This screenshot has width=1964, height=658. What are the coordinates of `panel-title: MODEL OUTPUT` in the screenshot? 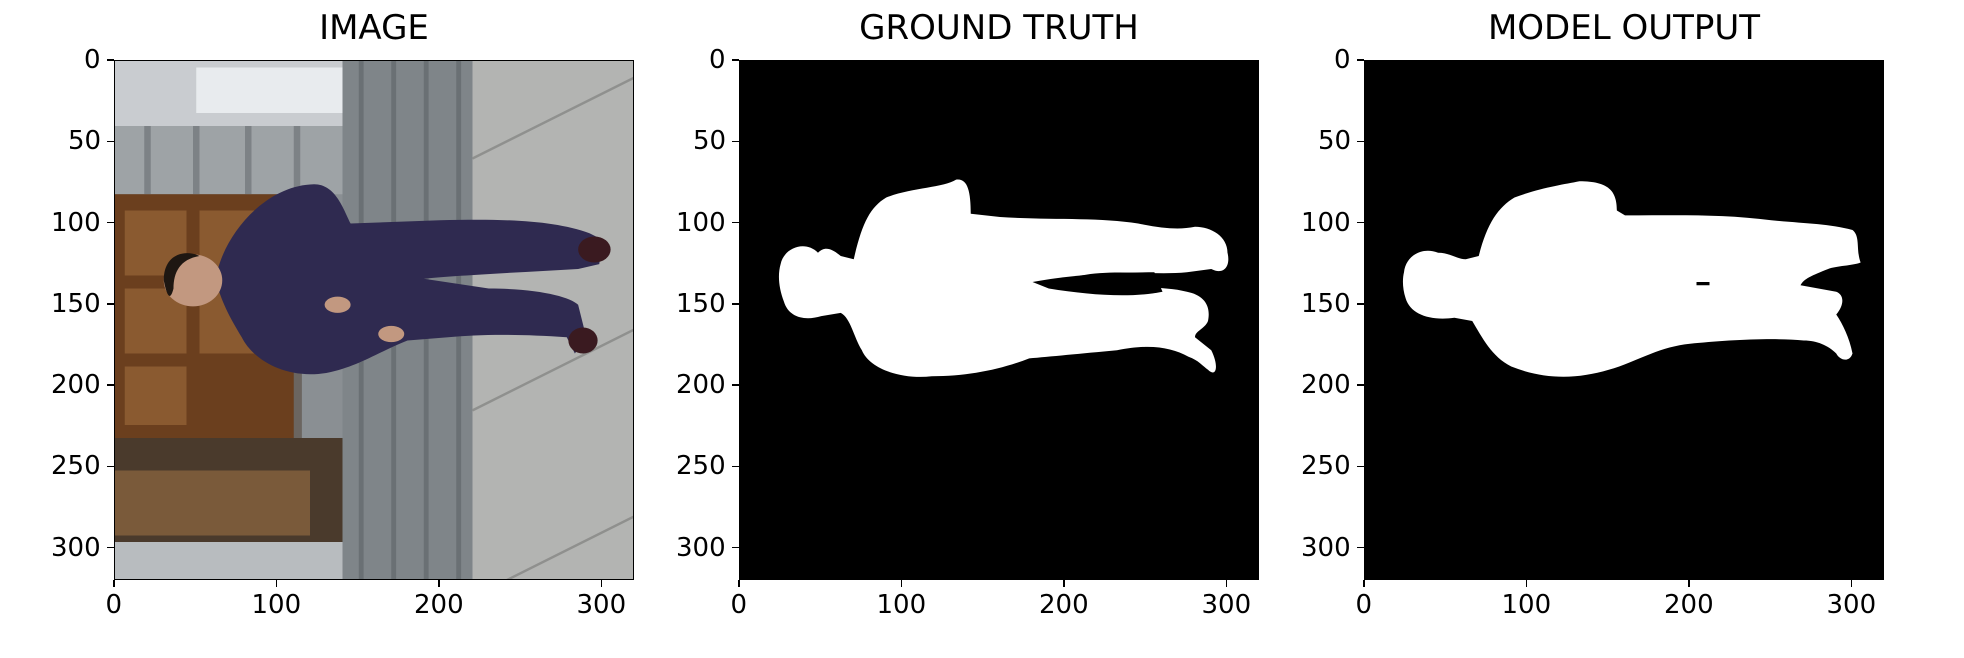 It's located at (1624, 28).